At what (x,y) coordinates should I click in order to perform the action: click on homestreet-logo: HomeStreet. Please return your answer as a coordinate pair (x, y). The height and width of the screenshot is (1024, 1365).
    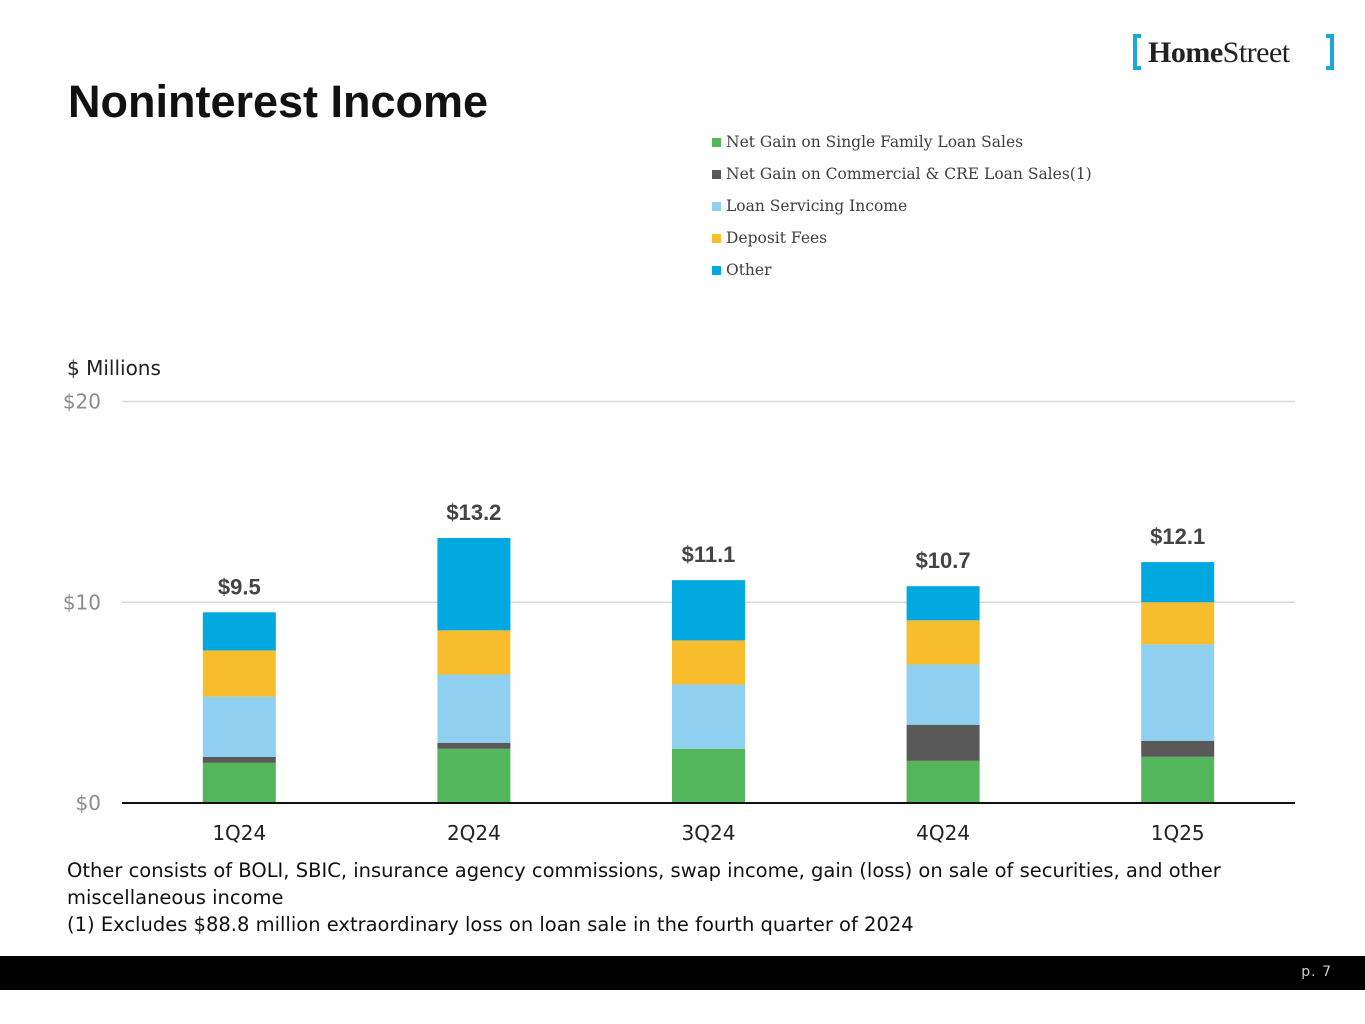
    Looking at the image, I should click on (1233, 52).